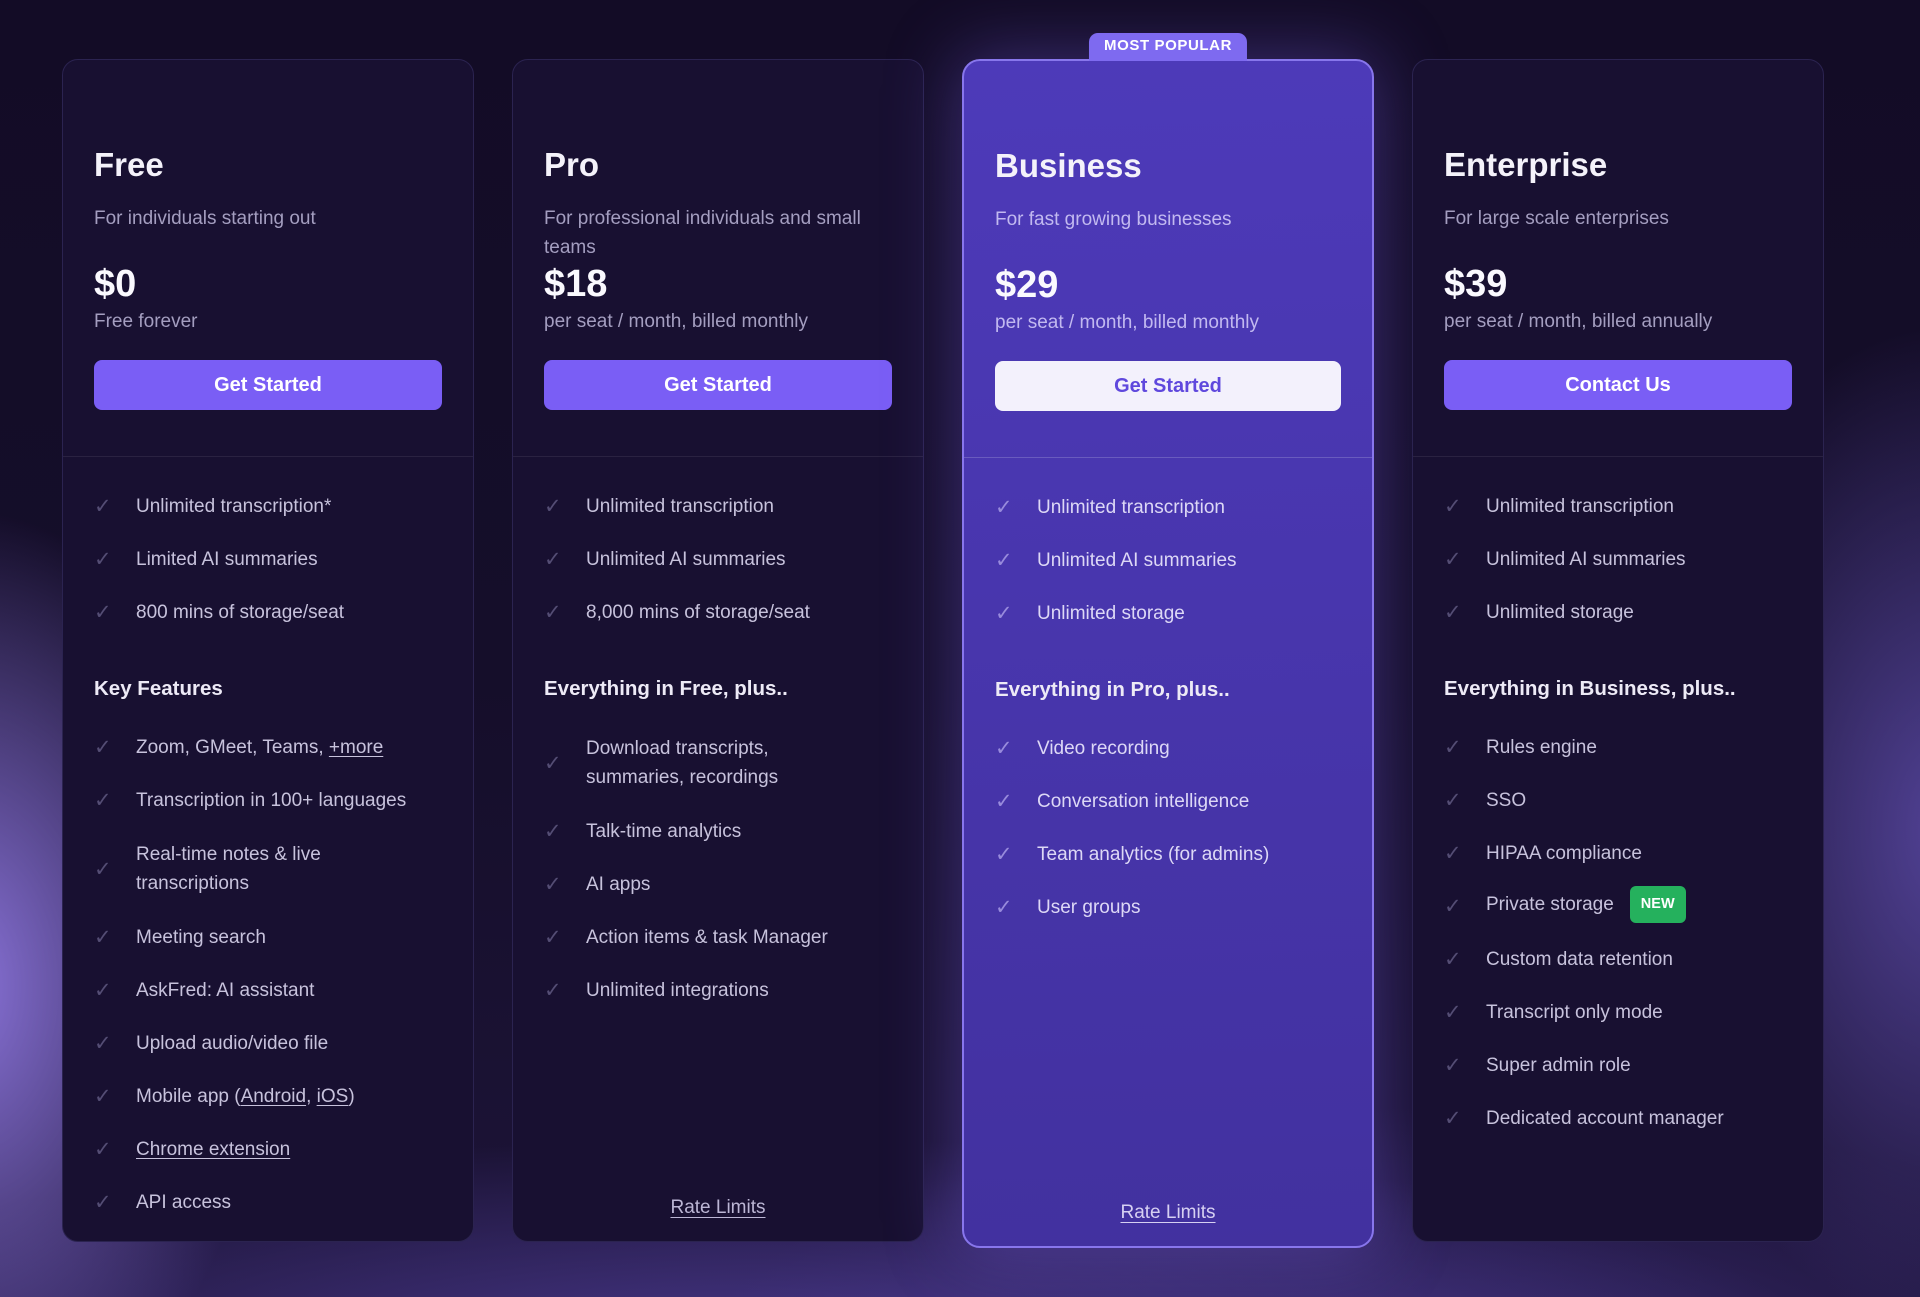  Describe the element at coordinates (1168, 386) in the screenshot. I see `get-started-button-business: Get Started` at that location.